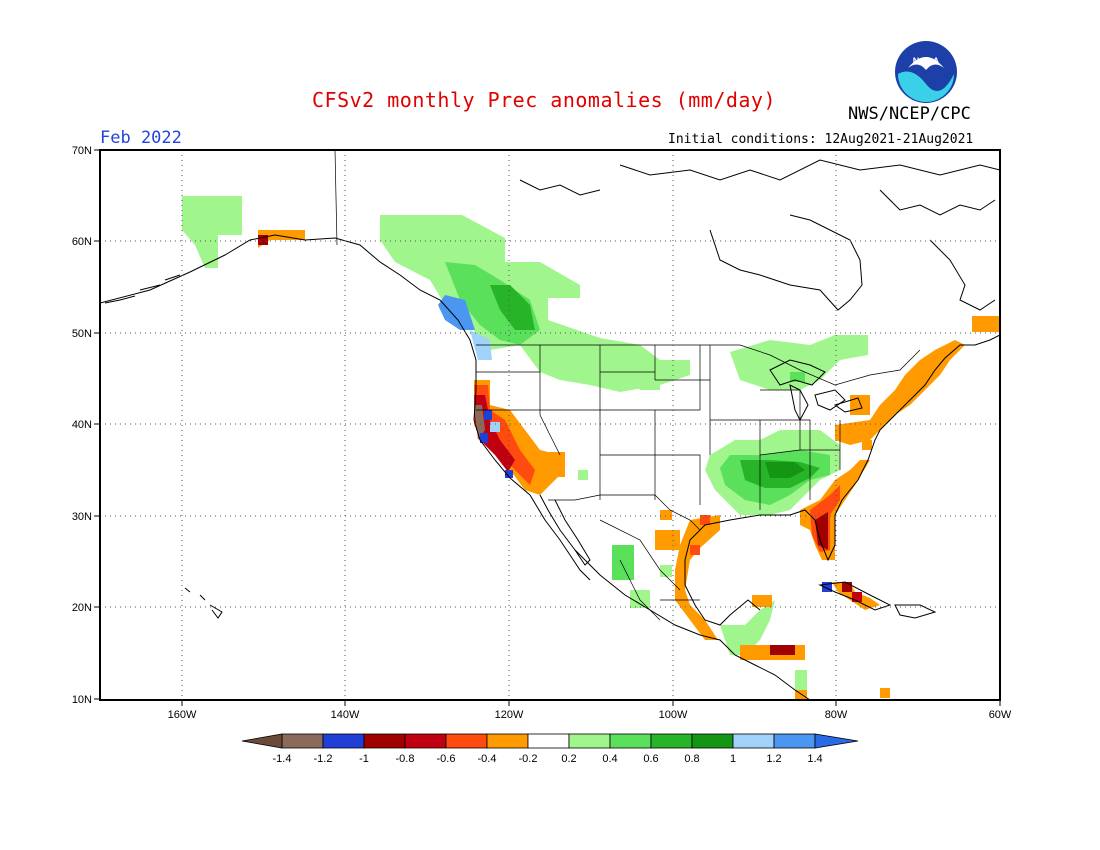  Describe the element at coordinates (590, 715) in the screenshot. I see `lon-labels: 160W 140W 120W 100W 80W 60W` at that location.